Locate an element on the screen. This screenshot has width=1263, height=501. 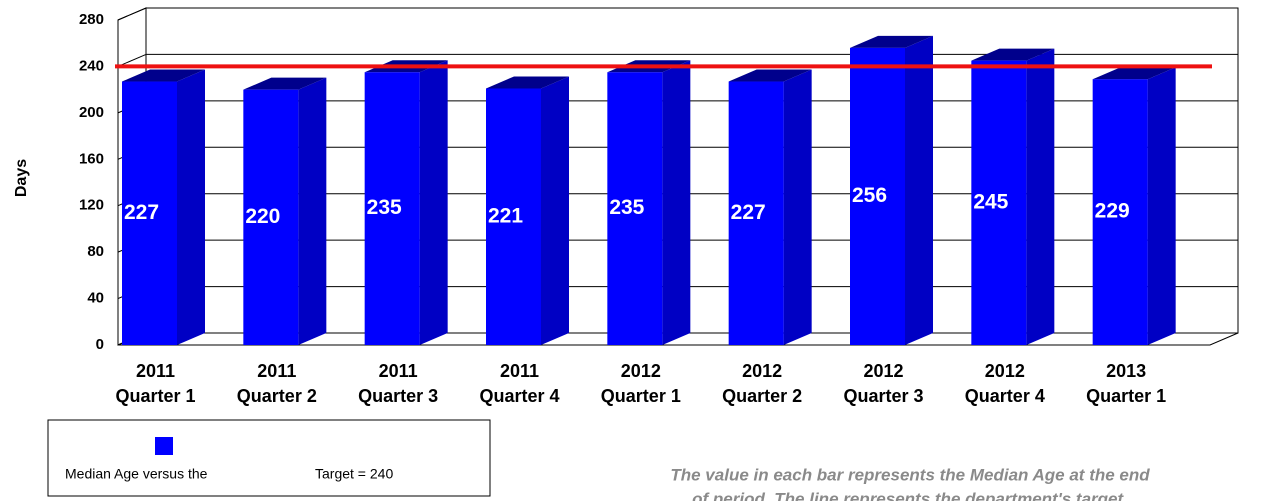
y-tick-label: 0 is located at coordinates (100, 344).